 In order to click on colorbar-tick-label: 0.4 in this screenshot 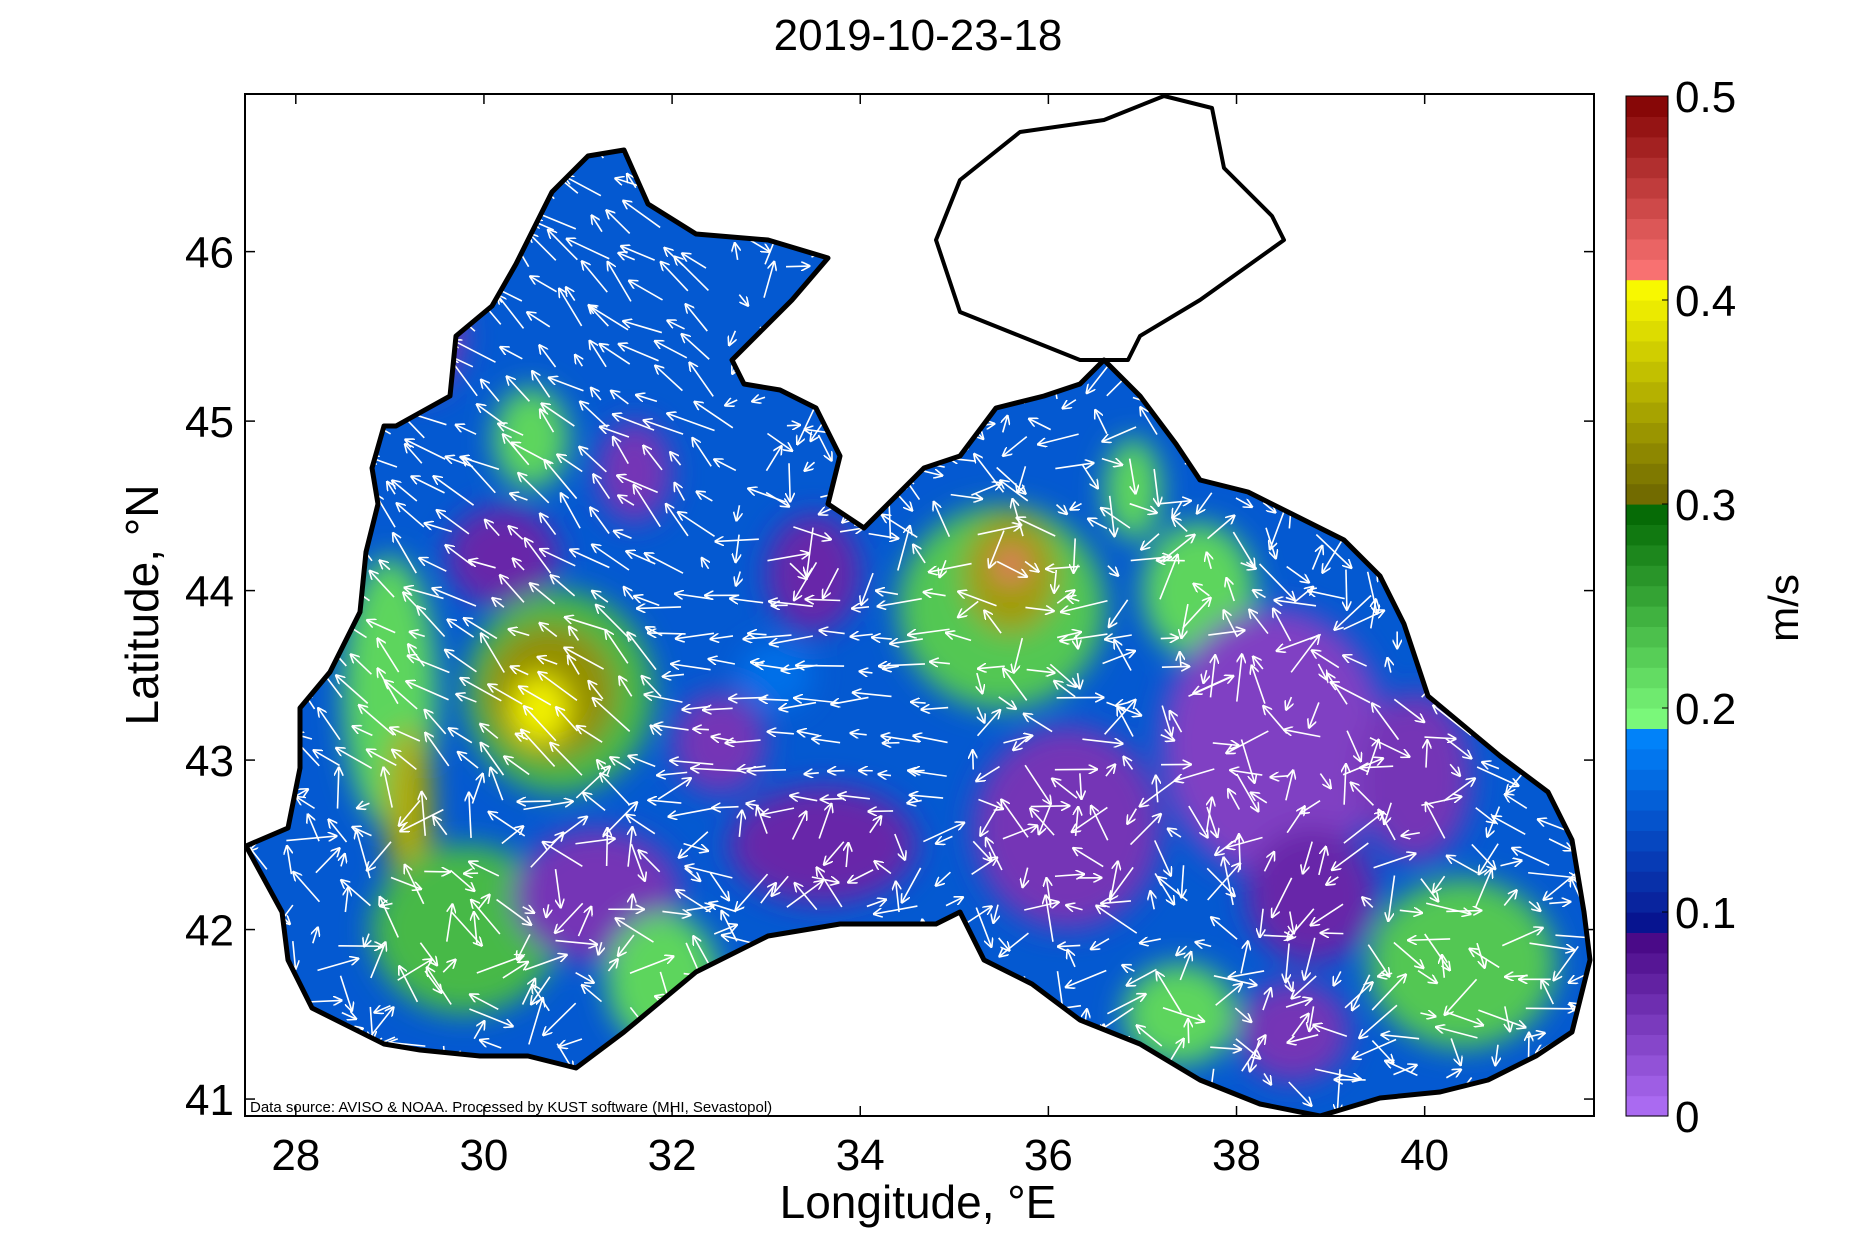, I will do `click(1705, 301)`.